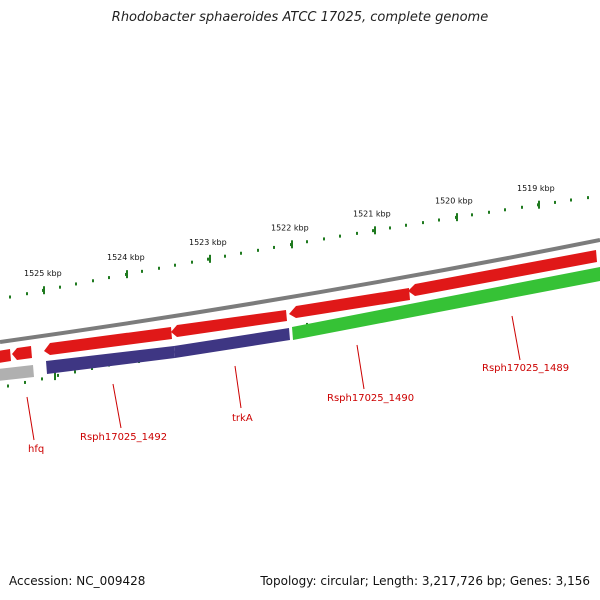  What do you see at coordinates (454, 200) in the screenshot?
I see `scale-label: 1520 kbp` at bounding box center [454, 200].